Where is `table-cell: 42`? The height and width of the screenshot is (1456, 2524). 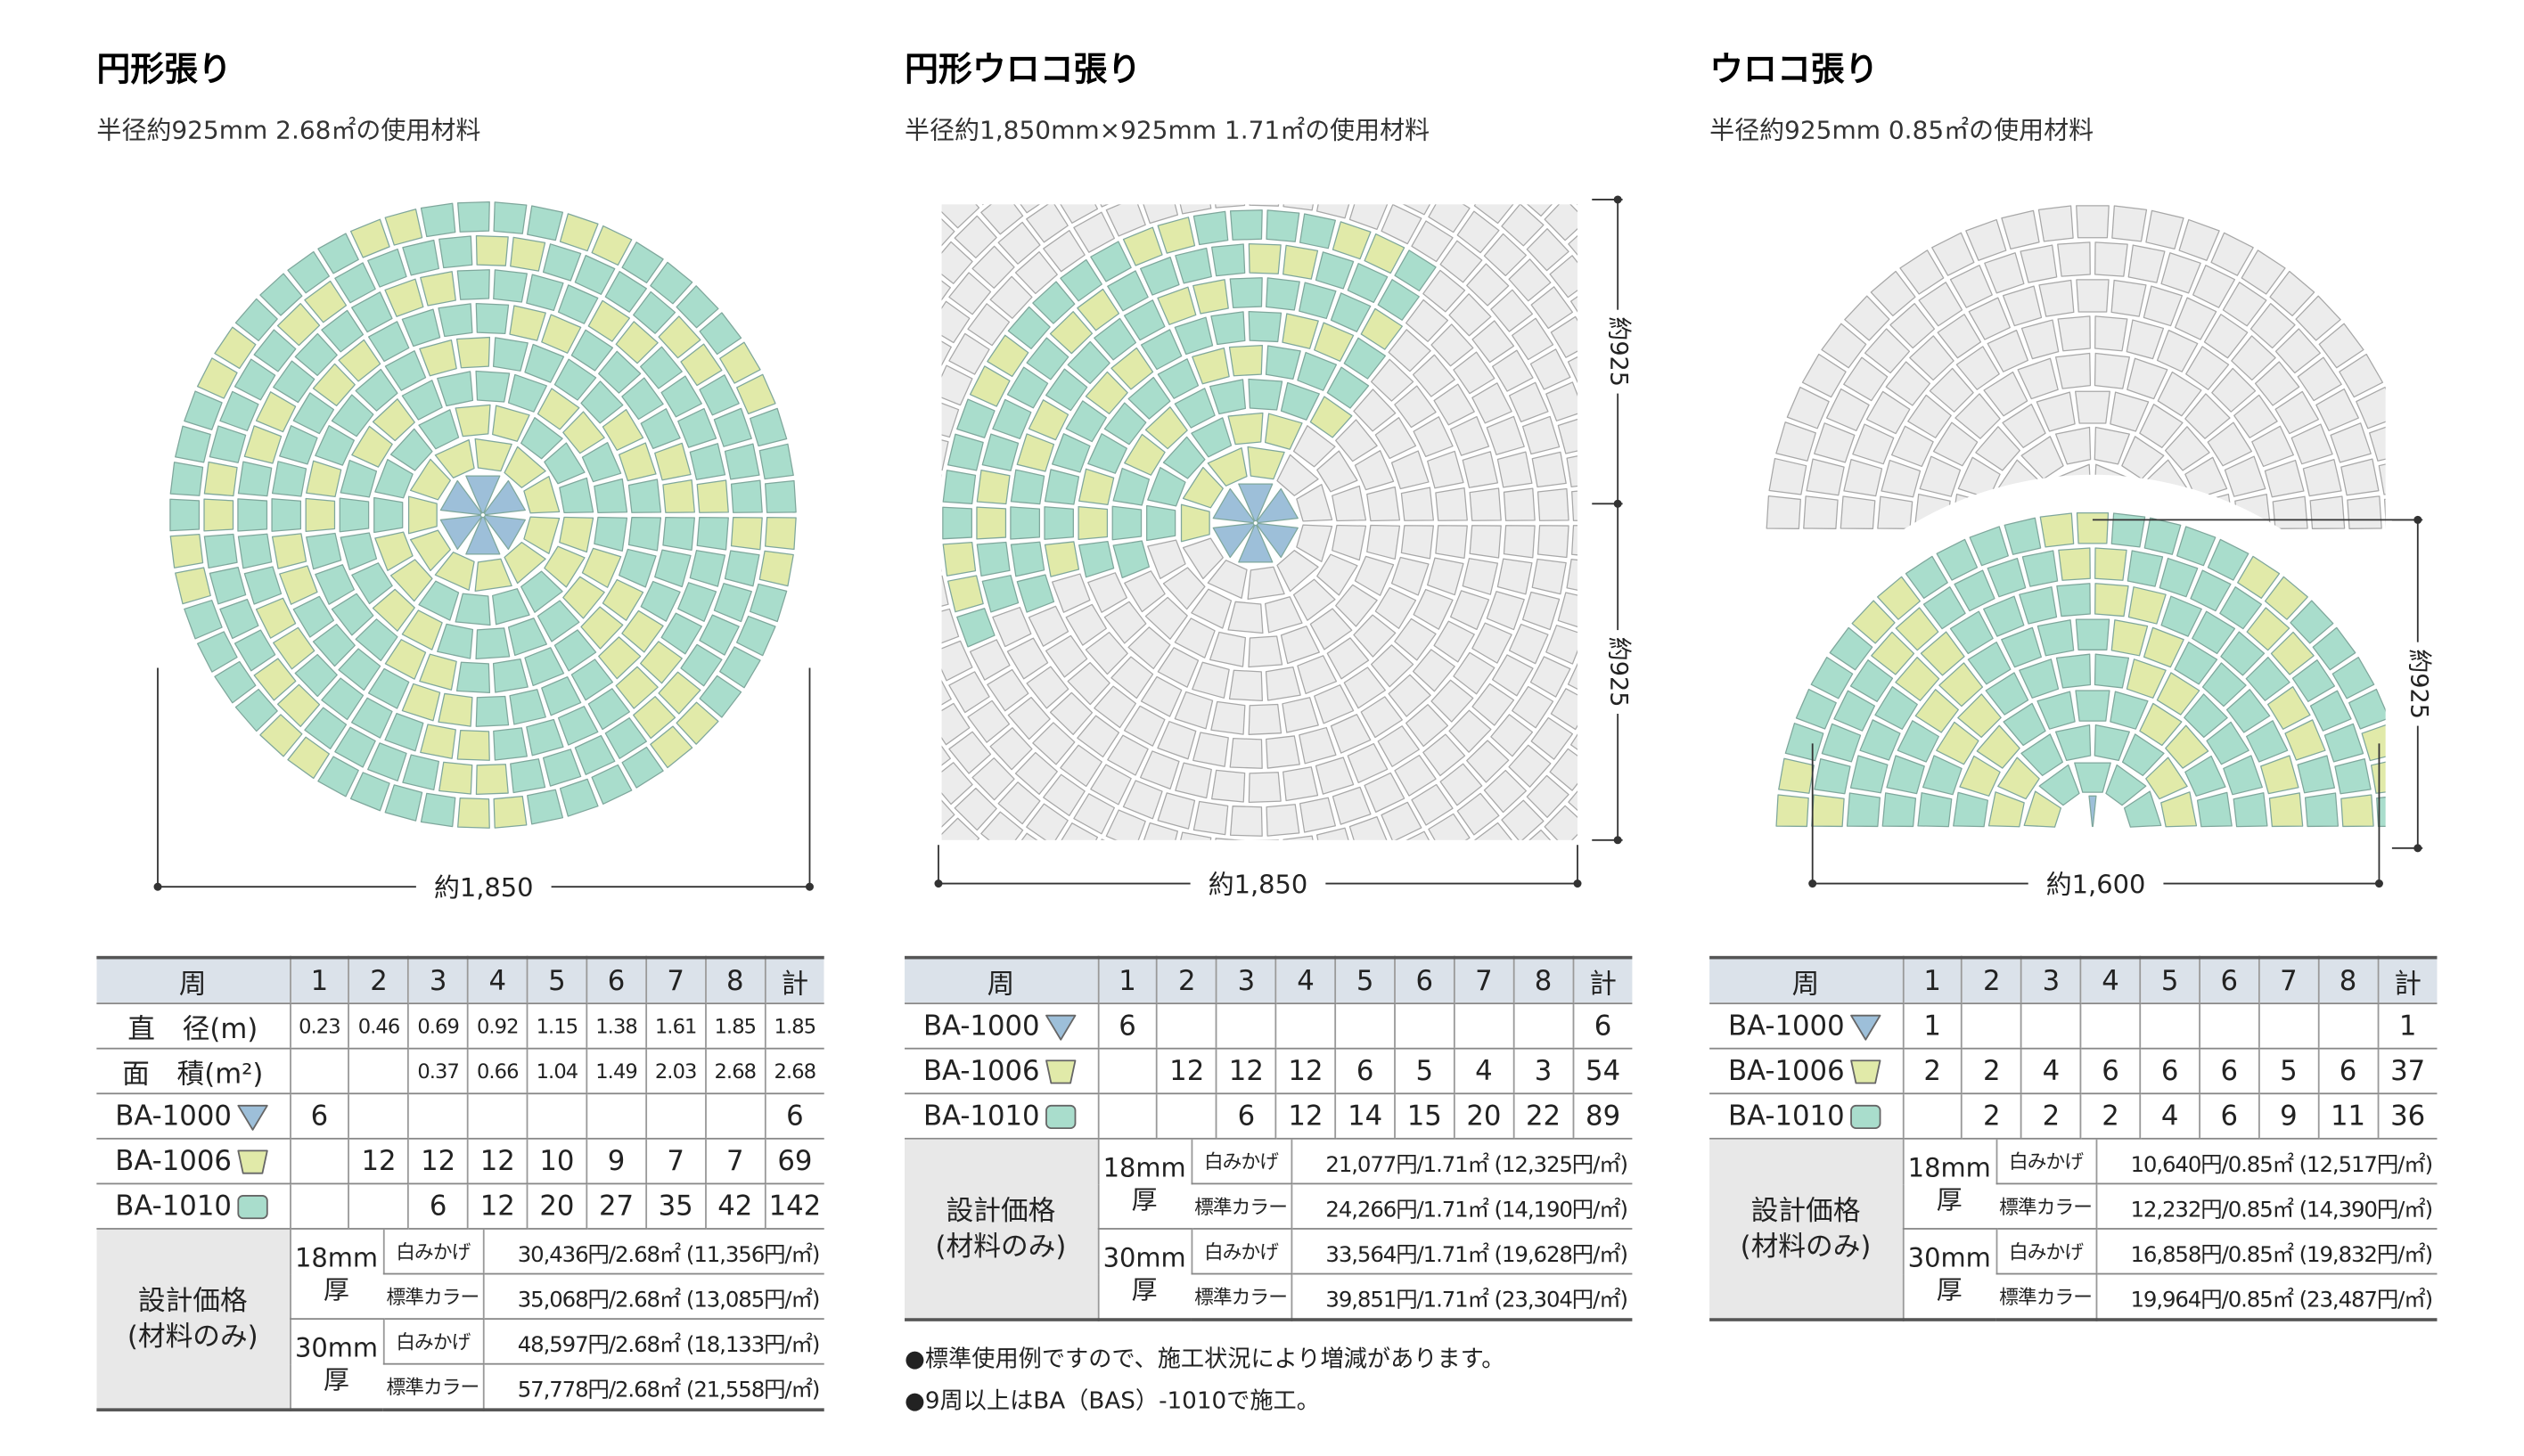
table-cell: 42 is located at coordinates (735, 1206).